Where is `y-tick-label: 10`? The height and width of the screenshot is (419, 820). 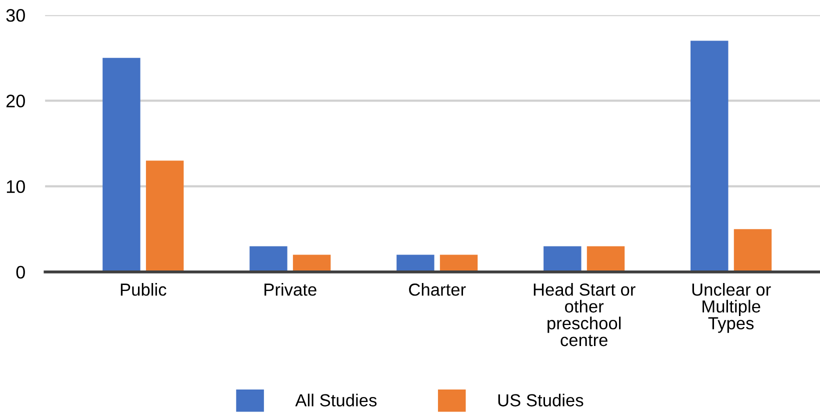
y-tick-label: 10 is located at coordinates (15, 187).